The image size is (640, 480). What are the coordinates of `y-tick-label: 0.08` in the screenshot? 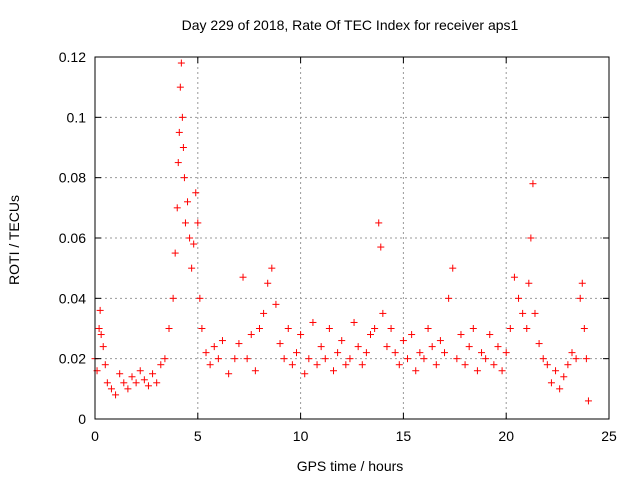 It's located at (72, 178).